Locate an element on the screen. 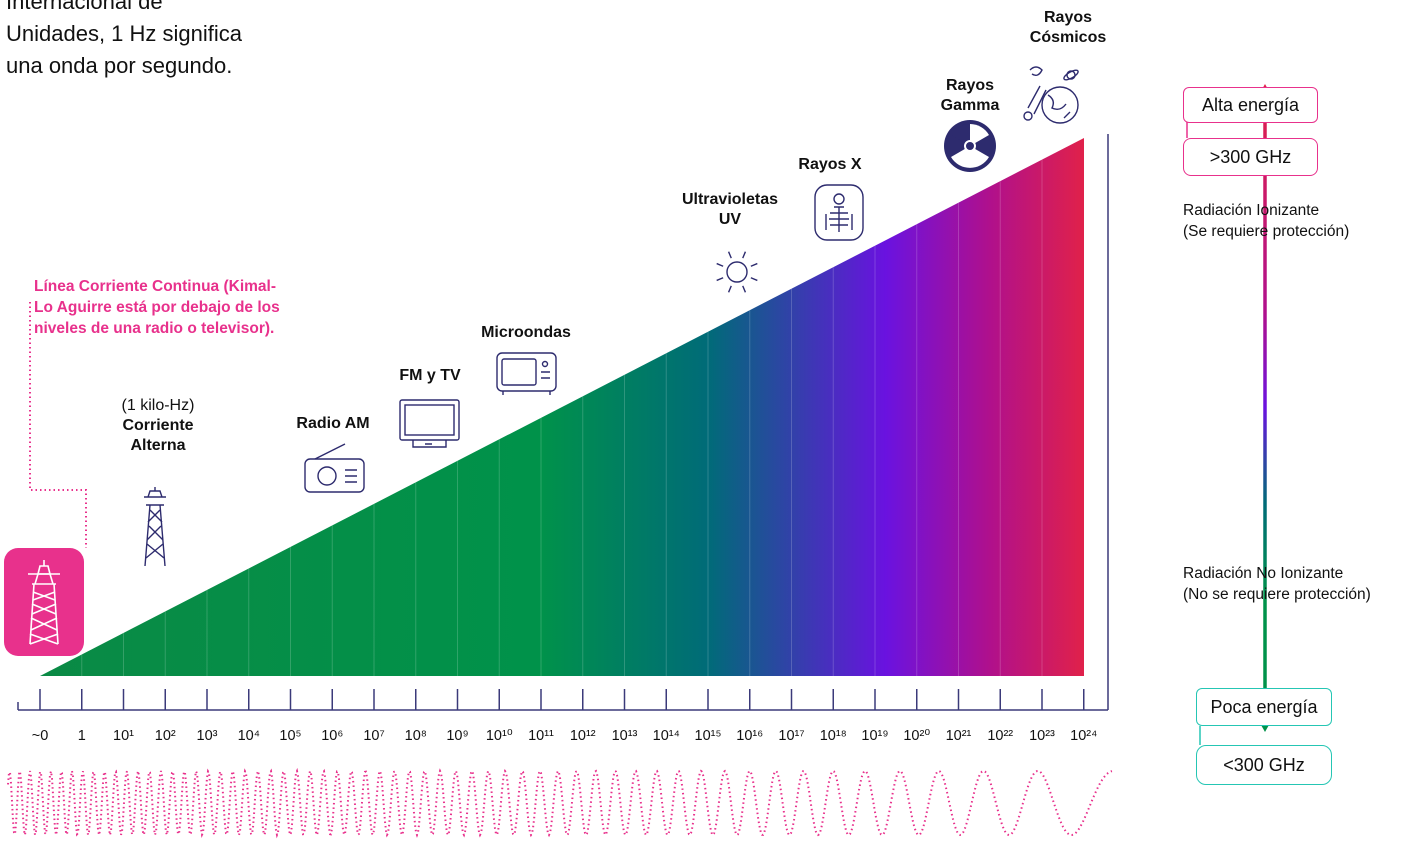 The image size is (1418, 865). intro-line-1: Internacional de is located at coordinates (84, 7).